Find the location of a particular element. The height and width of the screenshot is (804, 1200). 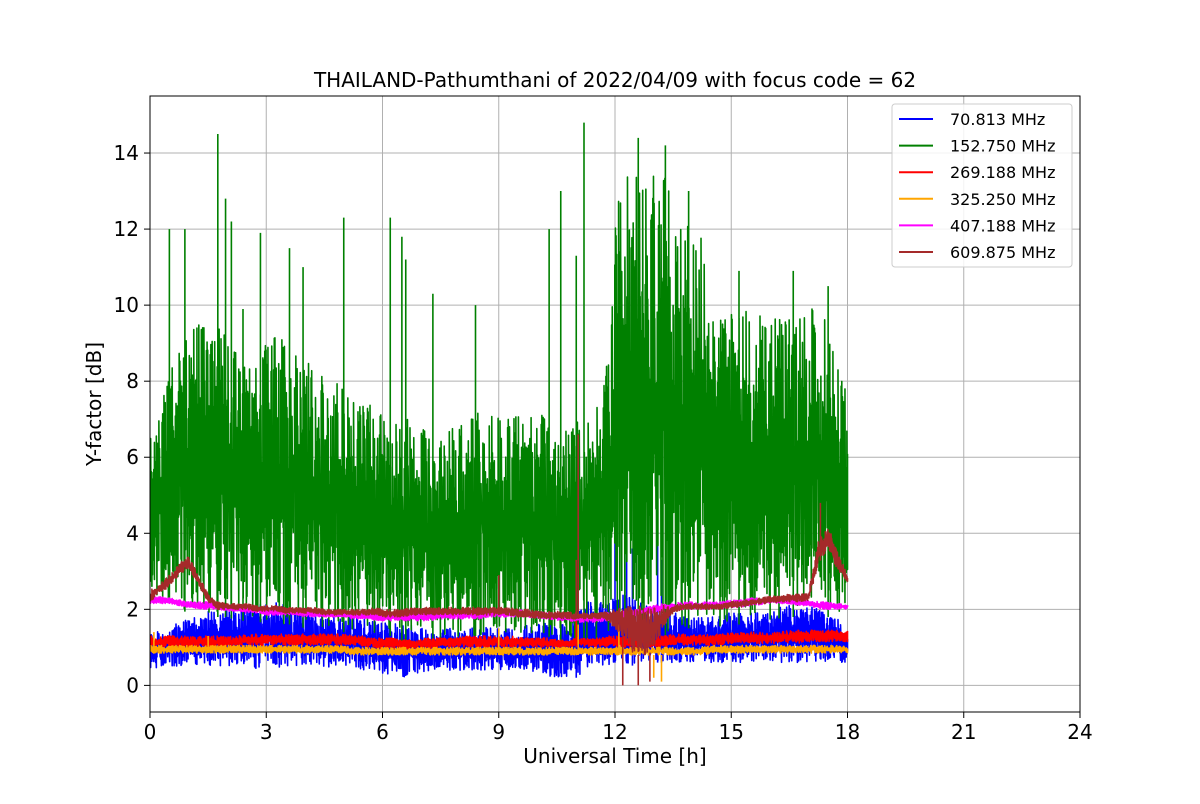

legend-box is located at coordinates (982, 185).